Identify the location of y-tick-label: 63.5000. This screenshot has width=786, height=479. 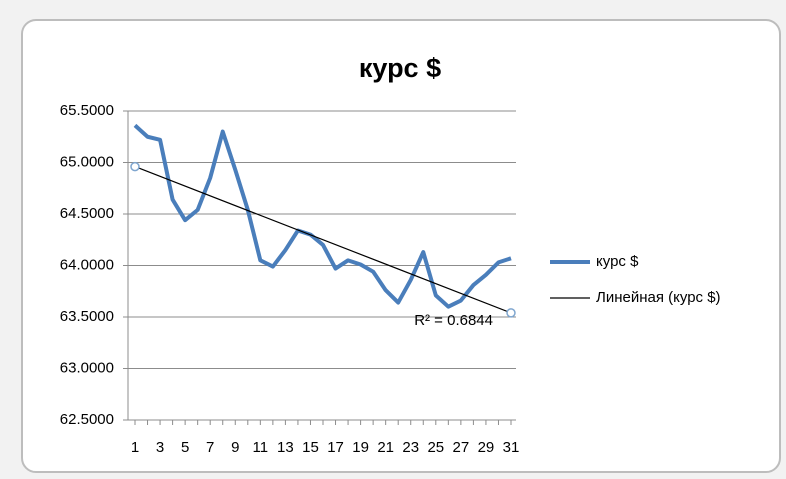
(87, 316).